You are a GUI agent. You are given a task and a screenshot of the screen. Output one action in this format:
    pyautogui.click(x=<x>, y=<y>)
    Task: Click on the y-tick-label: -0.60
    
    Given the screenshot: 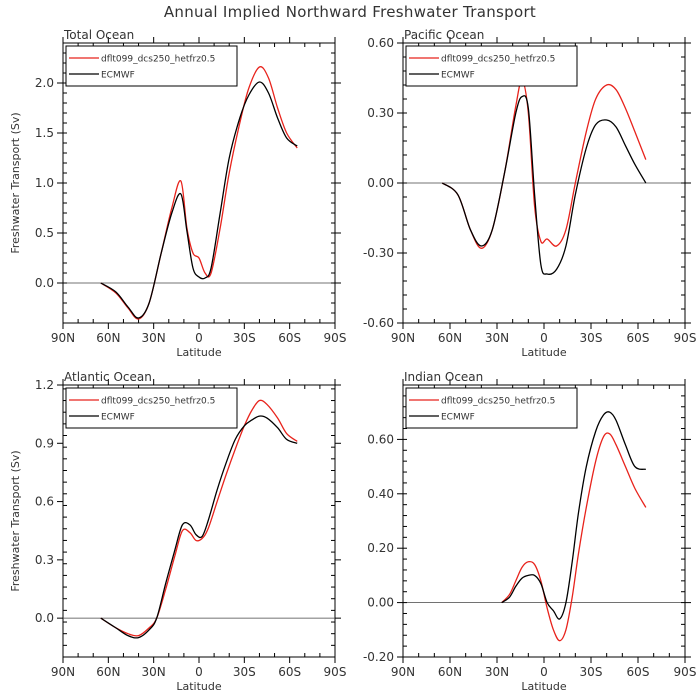 What is the action you would take?
    pyautogui.click(x=378, y=323)
    